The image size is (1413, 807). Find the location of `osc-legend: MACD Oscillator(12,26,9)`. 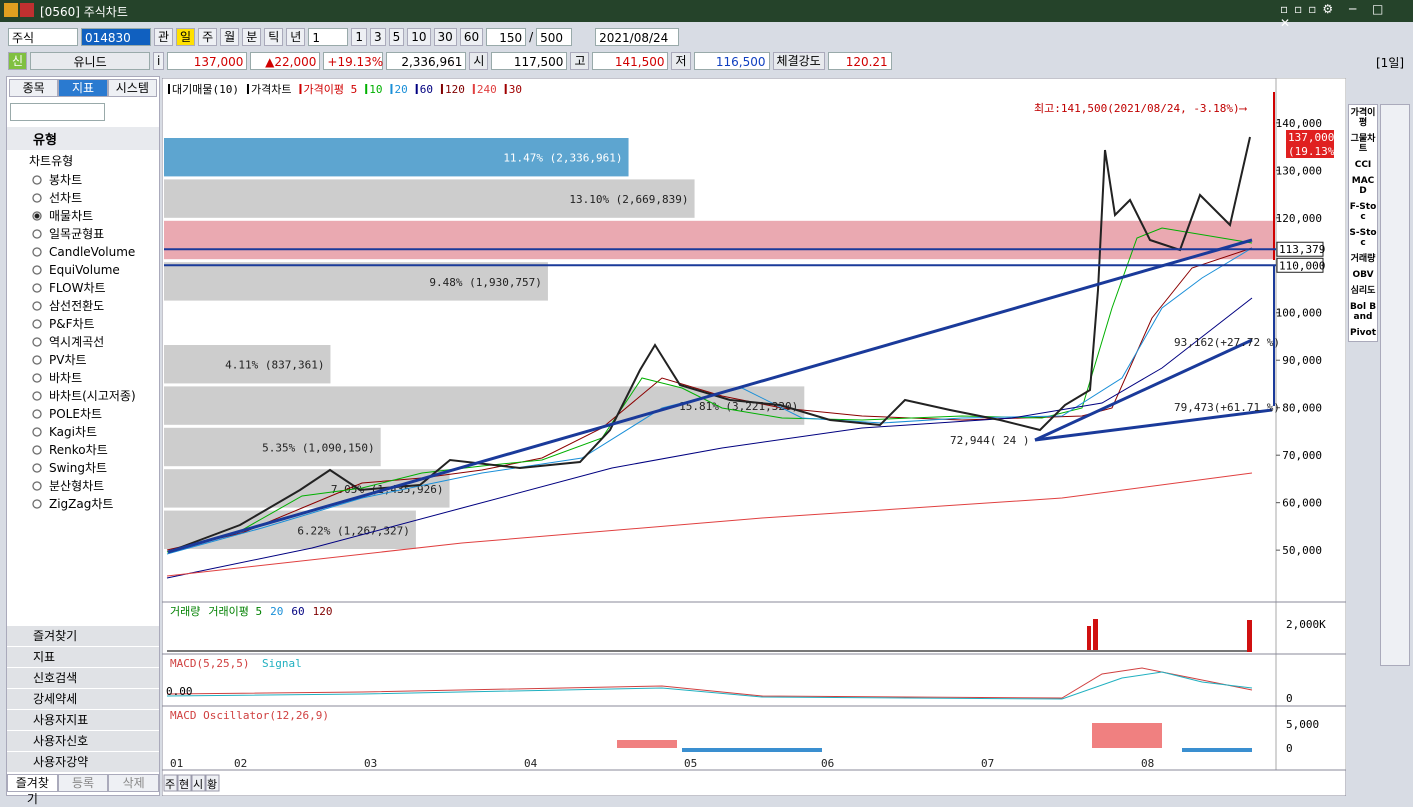

osc-legend: MACD Oscillator(12,26,9) is located at coordinates (249, 715).